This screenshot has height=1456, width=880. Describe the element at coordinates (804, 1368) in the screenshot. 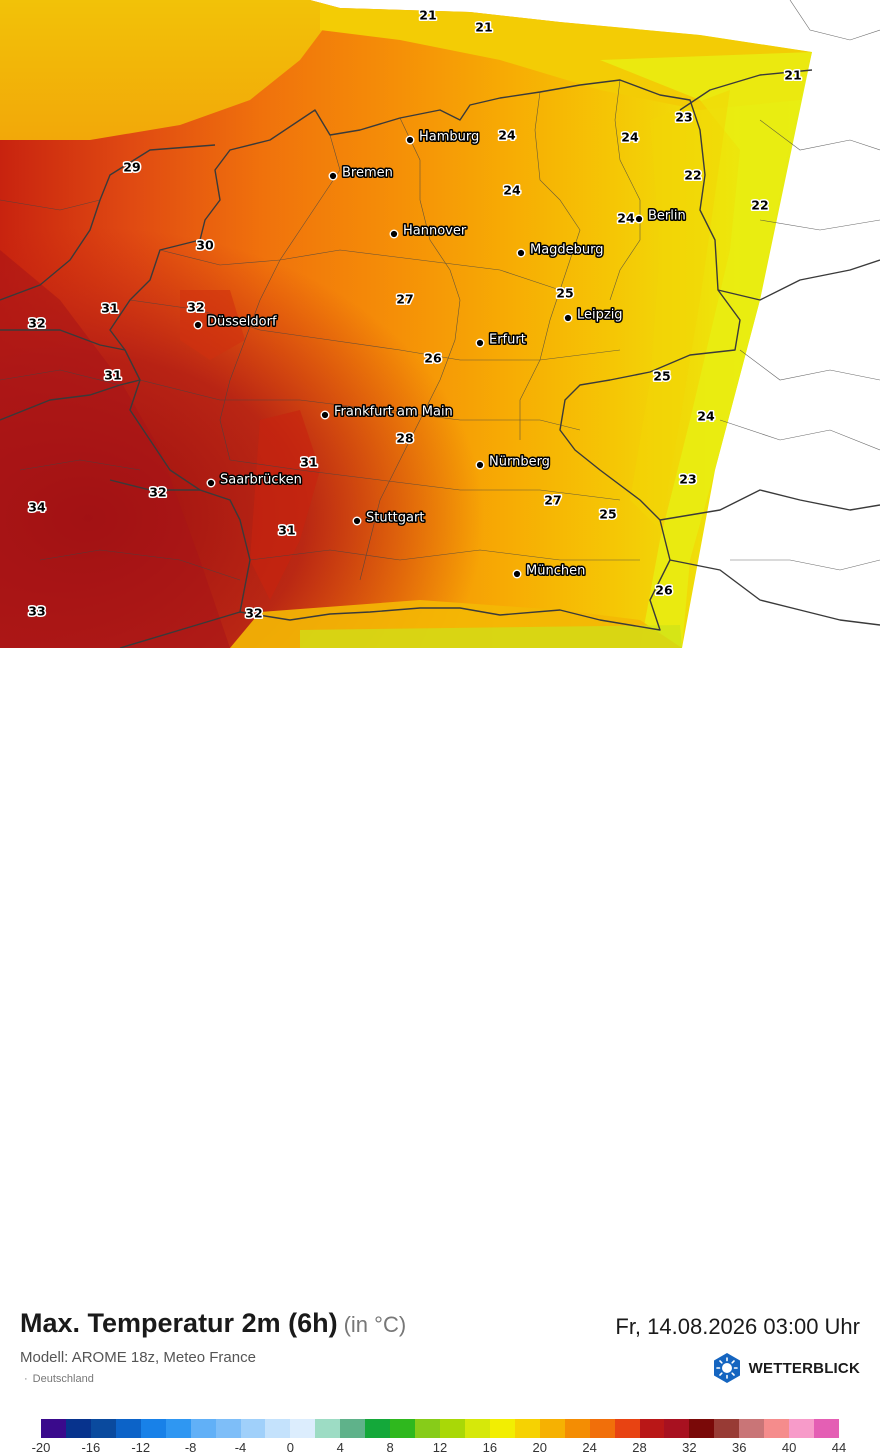

I see `brand-name: WETTERBLICK` at that location.